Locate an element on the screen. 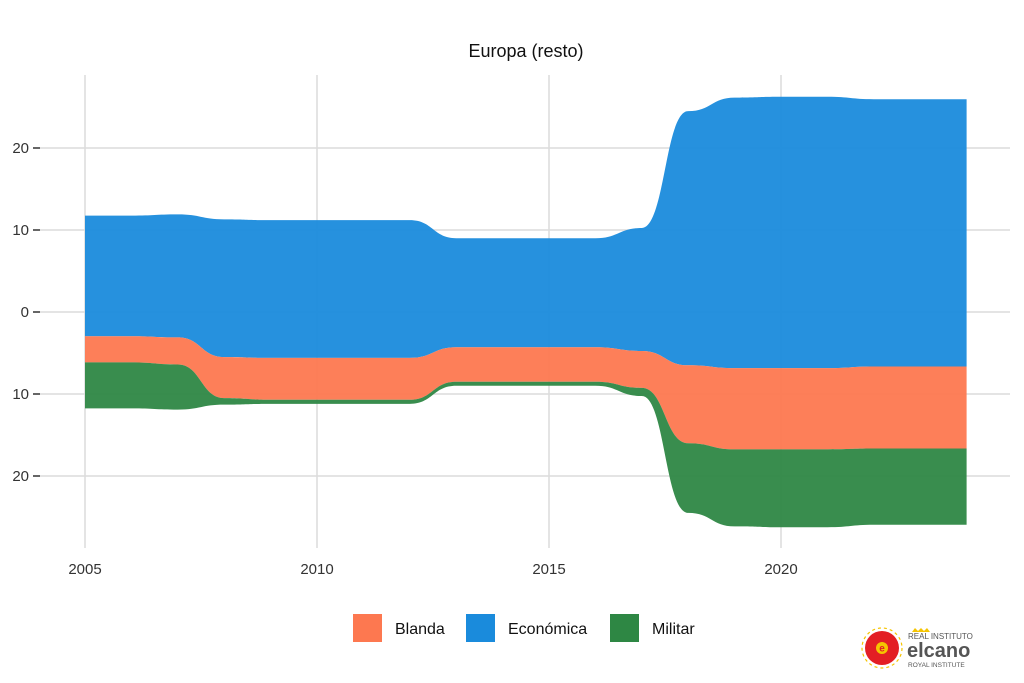  crown-icon is located at coordinates (921, 630).